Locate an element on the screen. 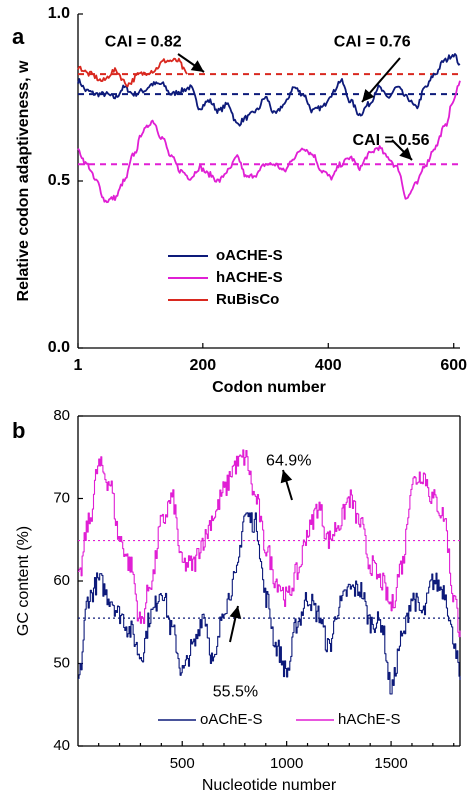 The image size is (474, 801). panel-b-label: b is located at coordinates (18, 430).